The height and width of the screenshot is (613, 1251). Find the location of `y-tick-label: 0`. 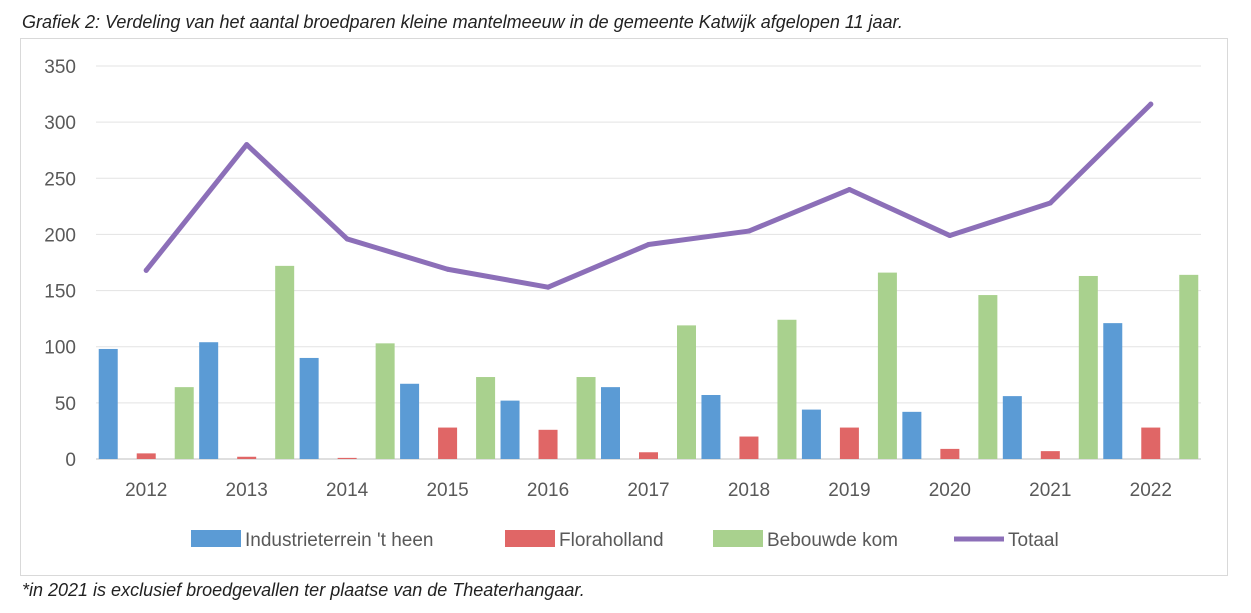

y-tick-label: 0 is located at coordinates (70, 460).